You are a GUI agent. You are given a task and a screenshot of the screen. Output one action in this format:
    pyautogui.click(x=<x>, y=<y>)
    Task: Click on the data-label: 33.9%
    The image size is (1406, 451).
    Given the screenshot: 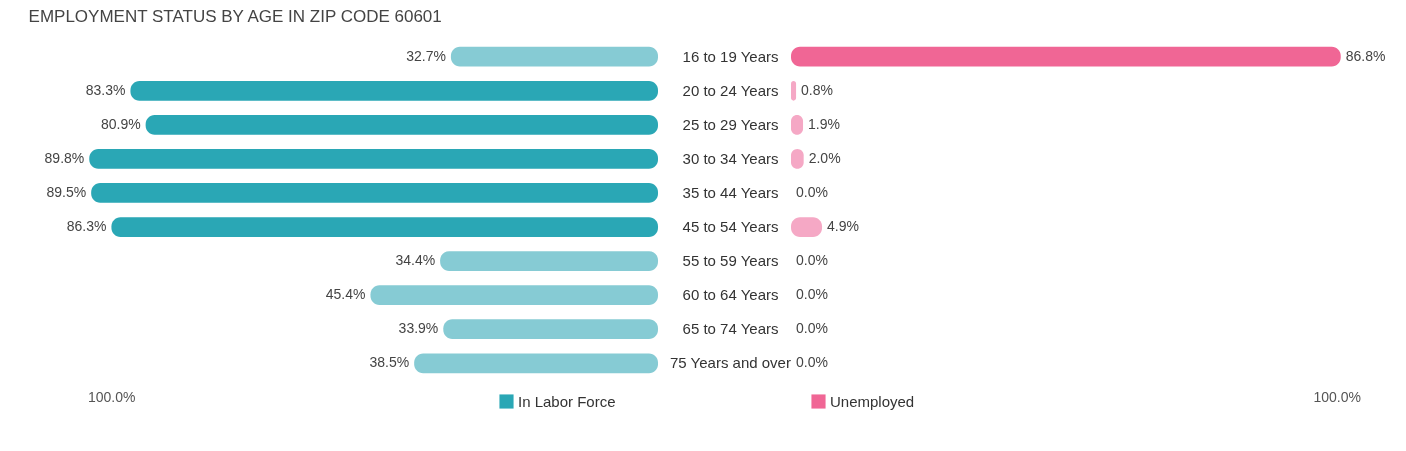 What is the action you would take?
    pyautogui.click(x=418, y=328)
    